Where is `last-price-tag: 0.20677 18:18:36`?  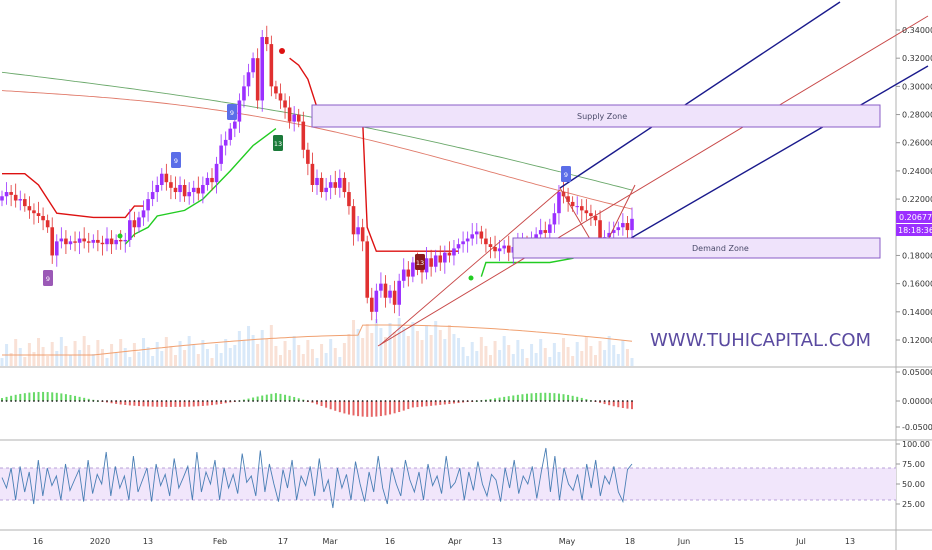 last-price-tag: 0.20677 18:18:36 is located at coordinates (914, 223).